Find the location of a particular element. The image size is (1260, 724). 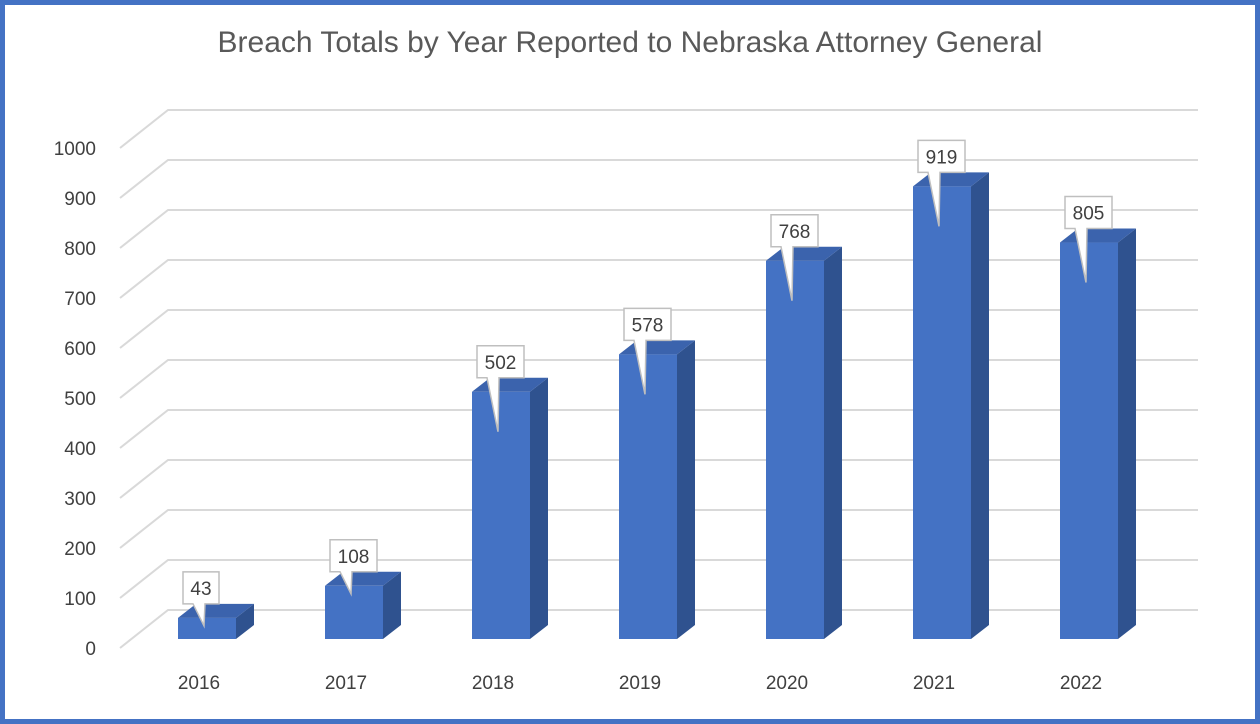

y-tick-label: 300 is located at coordinates (80, 499).